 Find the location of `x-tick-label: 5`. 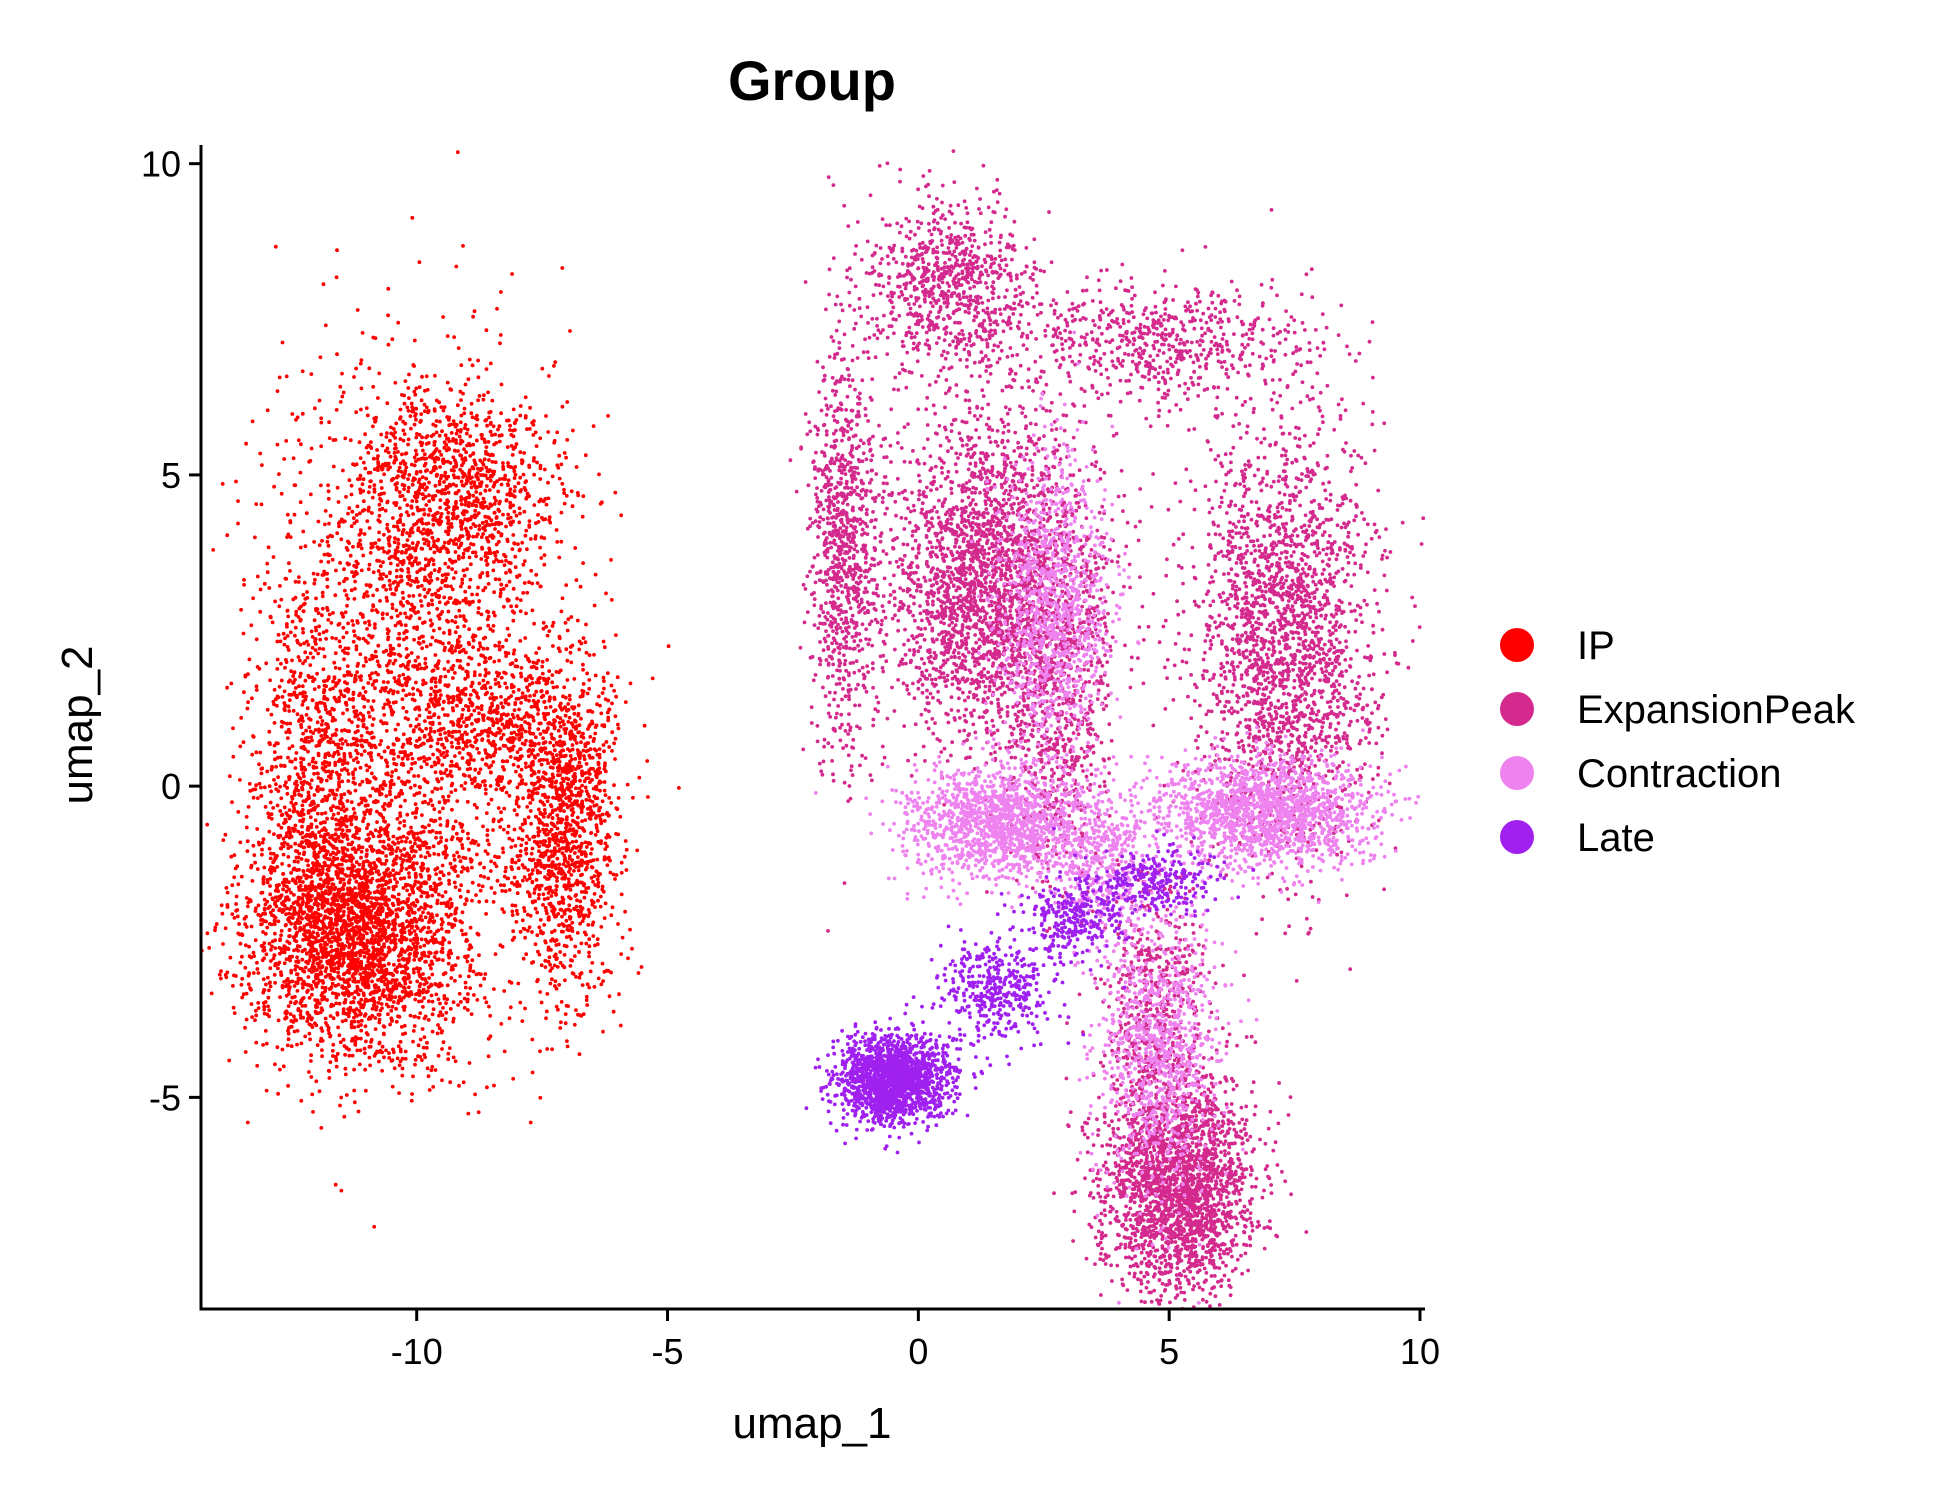

x-tick-label: 5 is located at coordinates (1169, 1351).